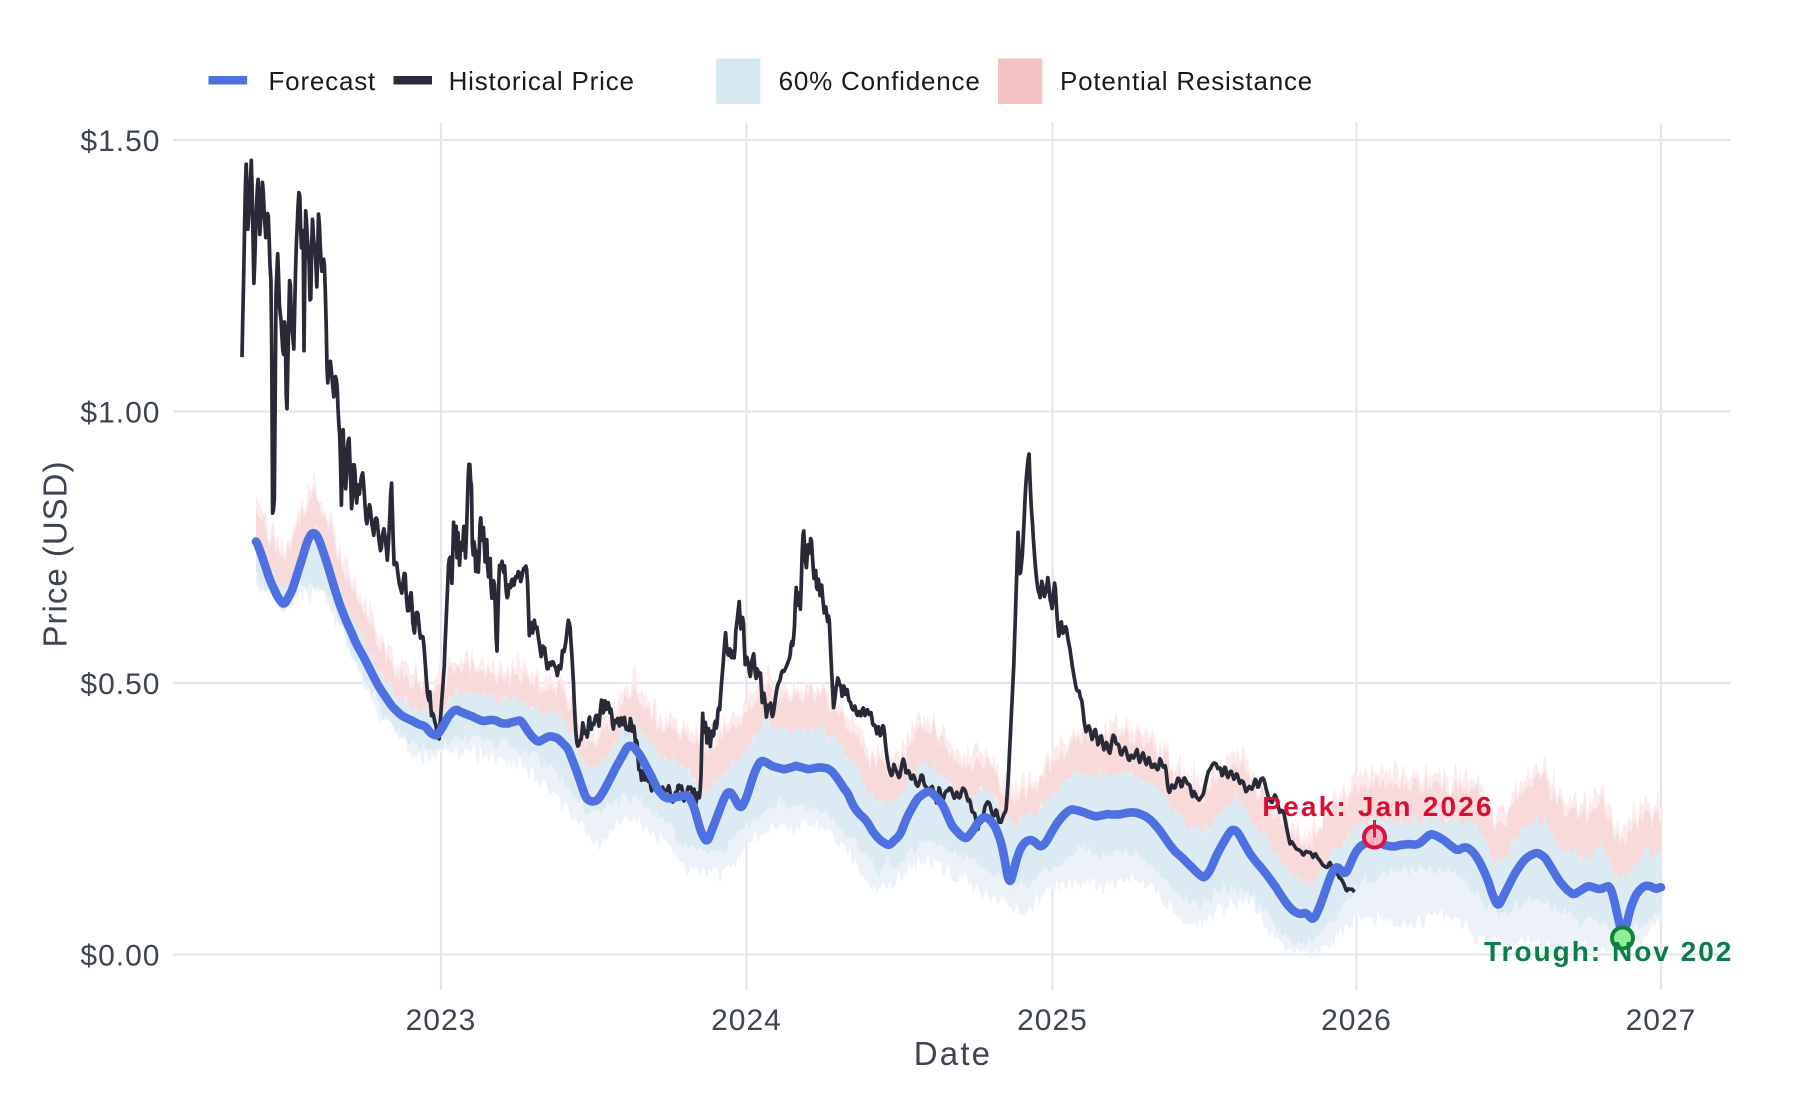 This screenshot has width=1800, height=1100. Describe the element at coordinates (542, 81) in the screenshot. I see `svg-text: Historical Price` at that location.